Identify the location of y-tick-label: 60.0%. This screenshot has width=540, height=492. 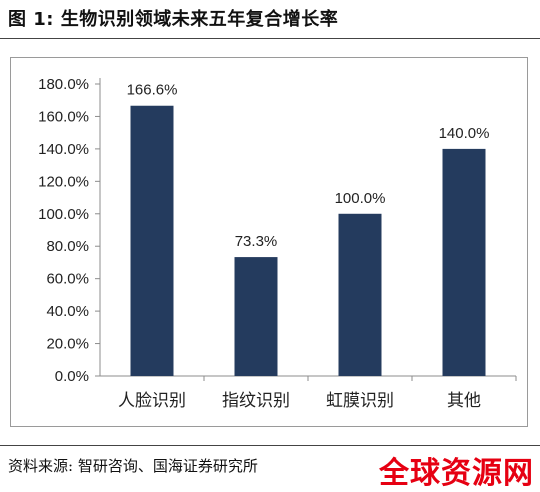
(67, 279).